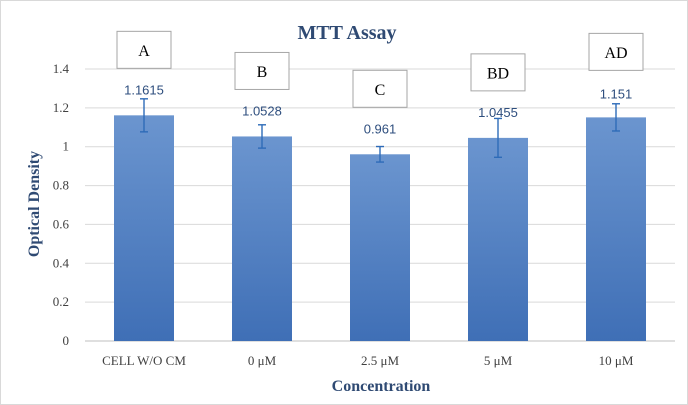 The width and height of the screenshot is (688, 405). I want to click on x-tick-label: 5 μM, so click(498, 360).